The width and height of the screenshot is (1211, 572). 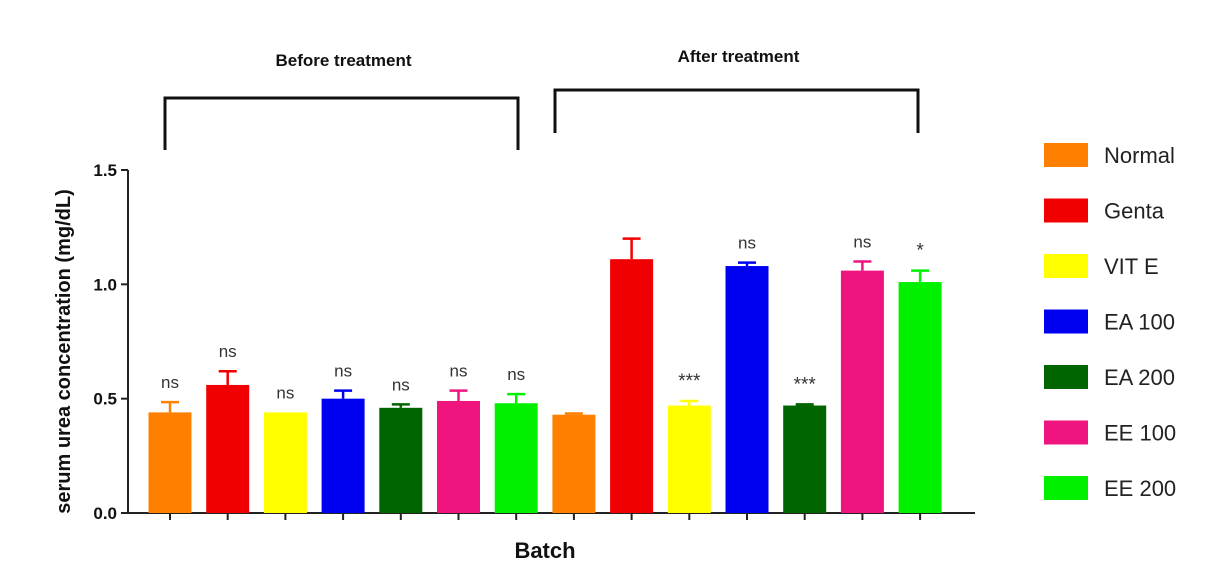 I want to click on x-axis: Batch, so click(x=551, y=537).